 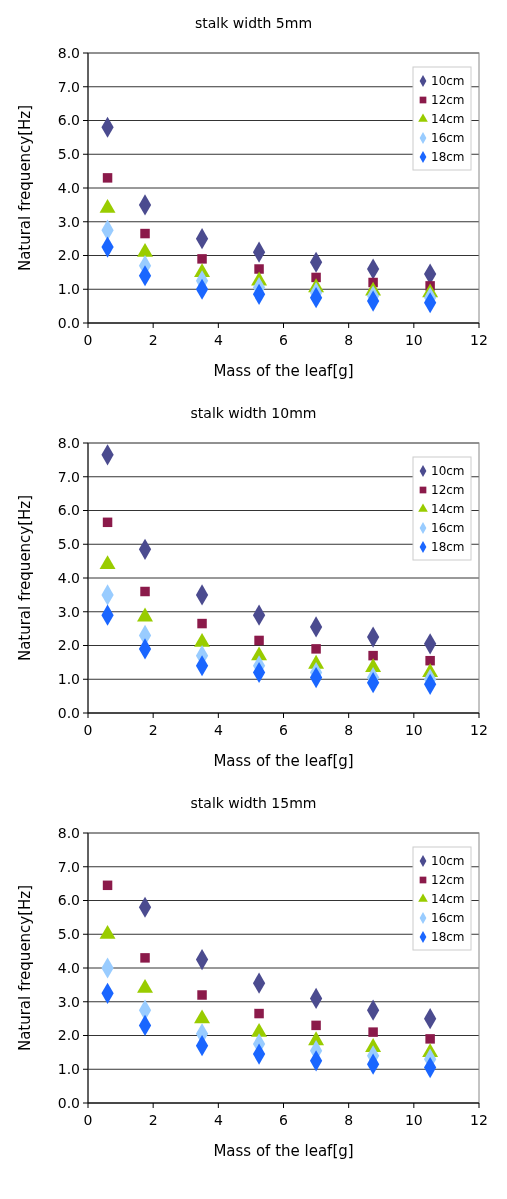 What do you see at coordinates (253, 413) in the screenshot?
I see `chart-title: stalk width 10mm` at bounding box center [253, 413].